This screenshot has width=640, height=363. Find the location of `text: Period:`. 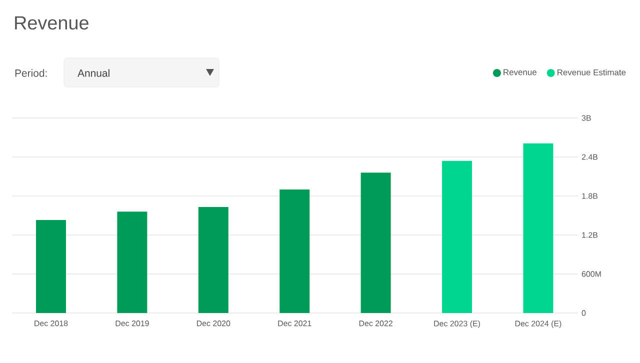

text: Period: is located at coordinates (31, 73).